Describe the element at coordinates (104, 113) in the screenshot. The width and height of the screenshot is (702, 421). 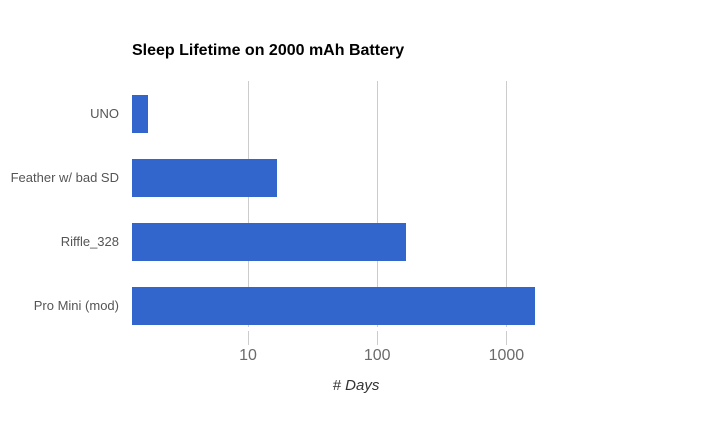
I see `category-label-0: UNO` at that location.